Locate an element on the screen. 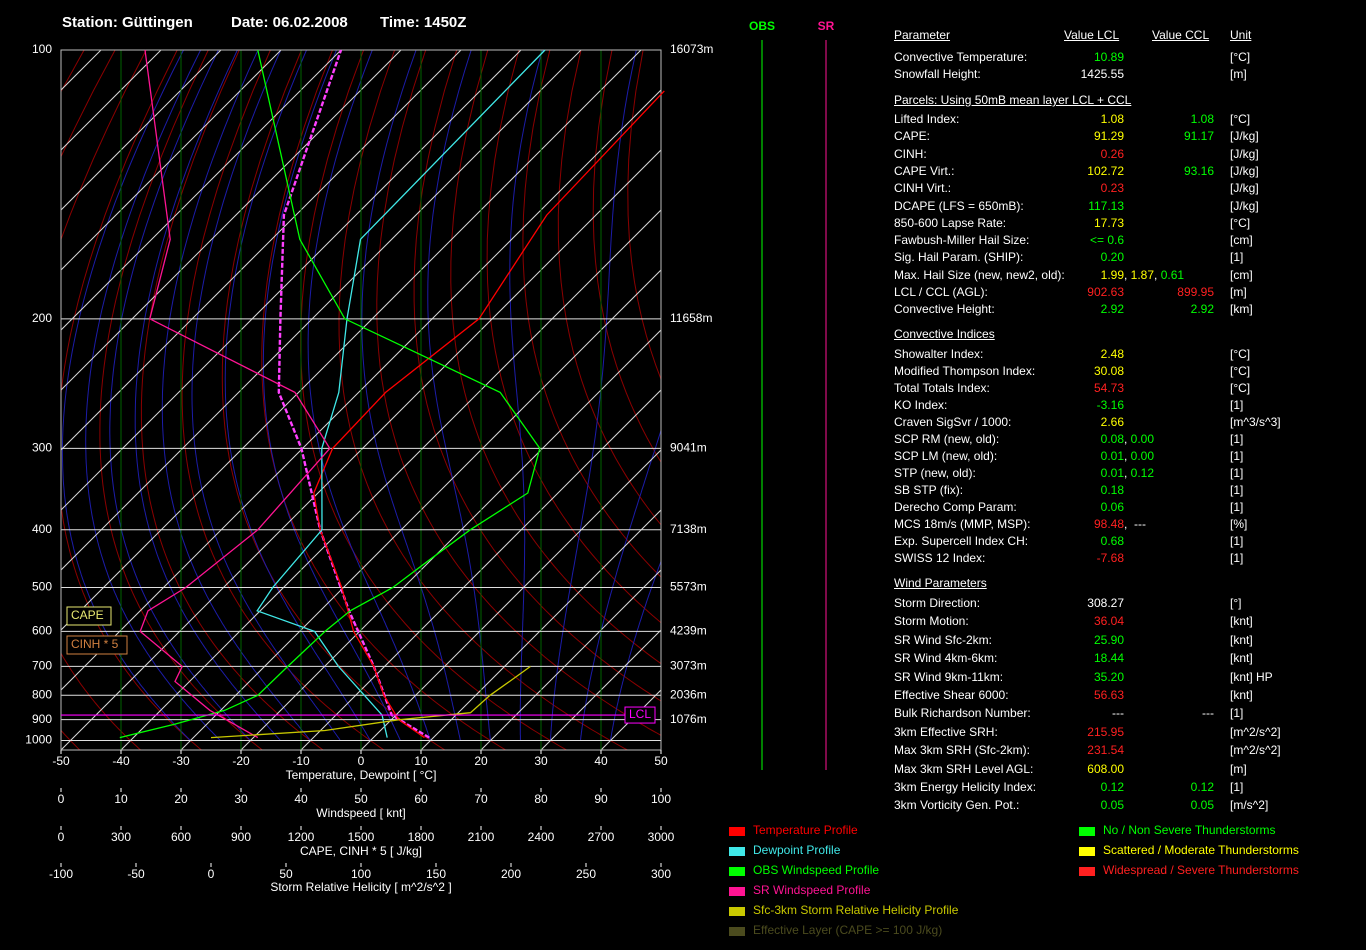 This screenshot has height=950, width=1366. table-value: , --- is located at coordinates (1135, 524).